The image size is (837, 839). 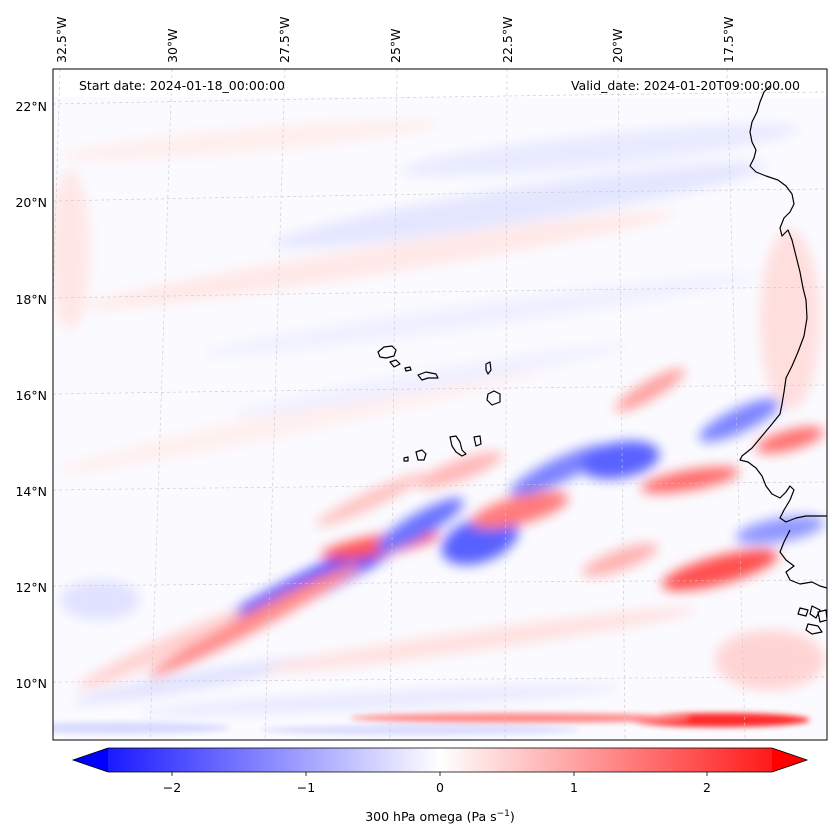 What do you see at coordinates (439, 774) in the screenshot?
I see `colorbar-ticks` at bounding box center [439, 774].